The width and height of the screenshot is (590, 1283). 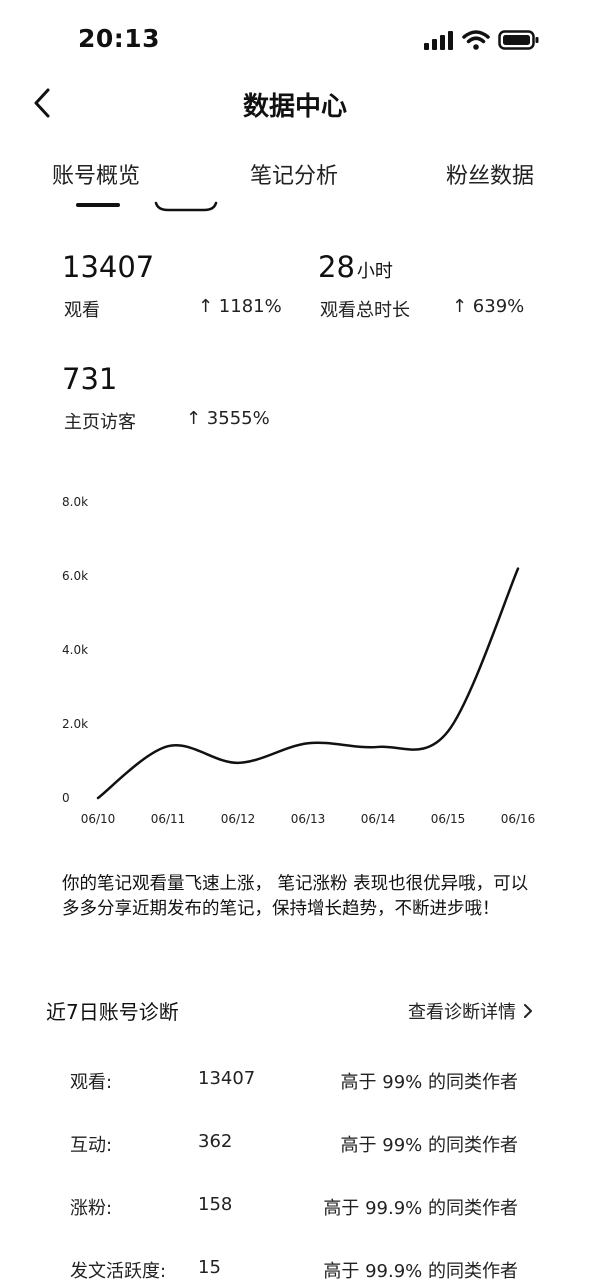 What do you see at coordinates (476, 40) in the screenshot?
I see `wifi-icon` at bounding box center [476, 40].